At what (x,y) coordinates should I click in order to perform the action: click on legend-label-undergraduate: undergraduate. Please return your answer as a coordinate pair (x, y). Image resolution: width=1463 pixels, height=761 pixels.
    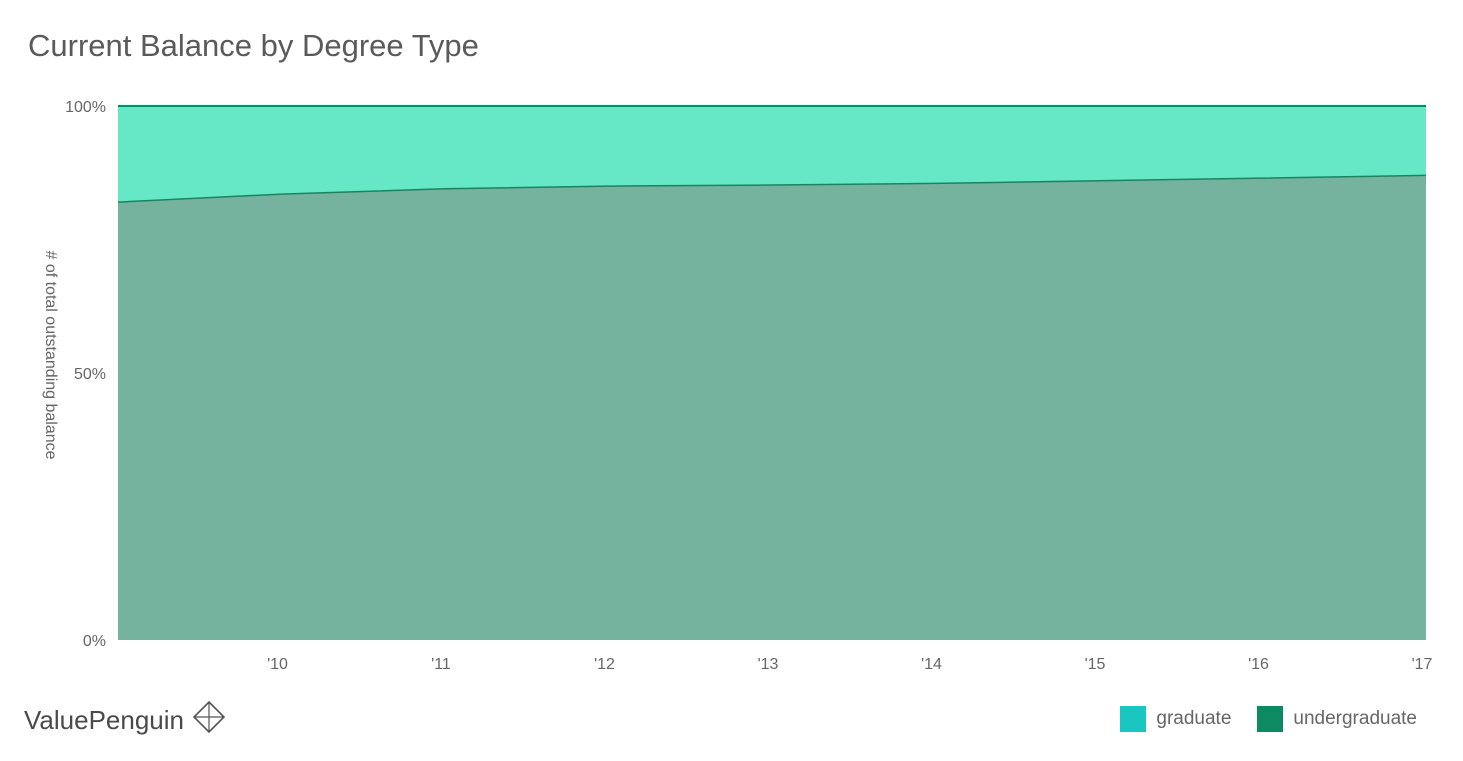
    Looking at the image, I should click on (1355, 718).